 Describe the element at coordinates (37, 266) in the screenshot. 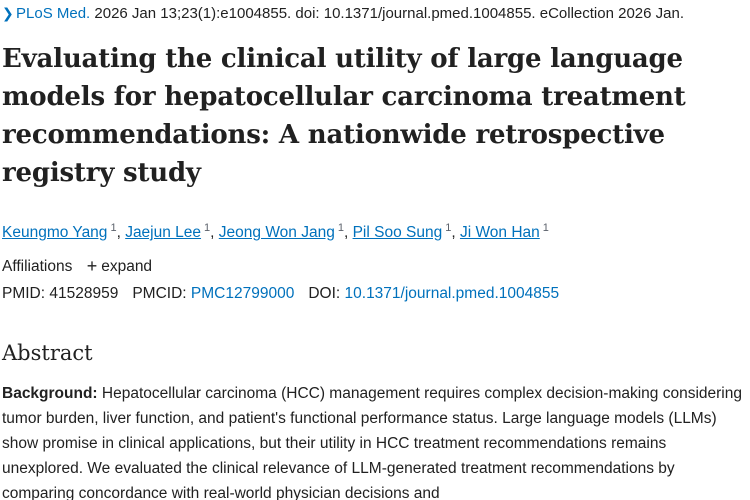

I see `affiliations-label: Affiliations` at that location.